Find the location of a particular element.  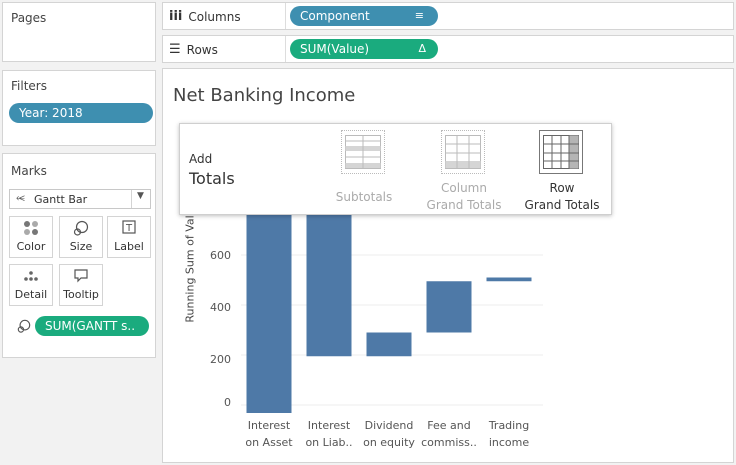

tooltip-label: Tooltip is located at coordinates (81, 294).